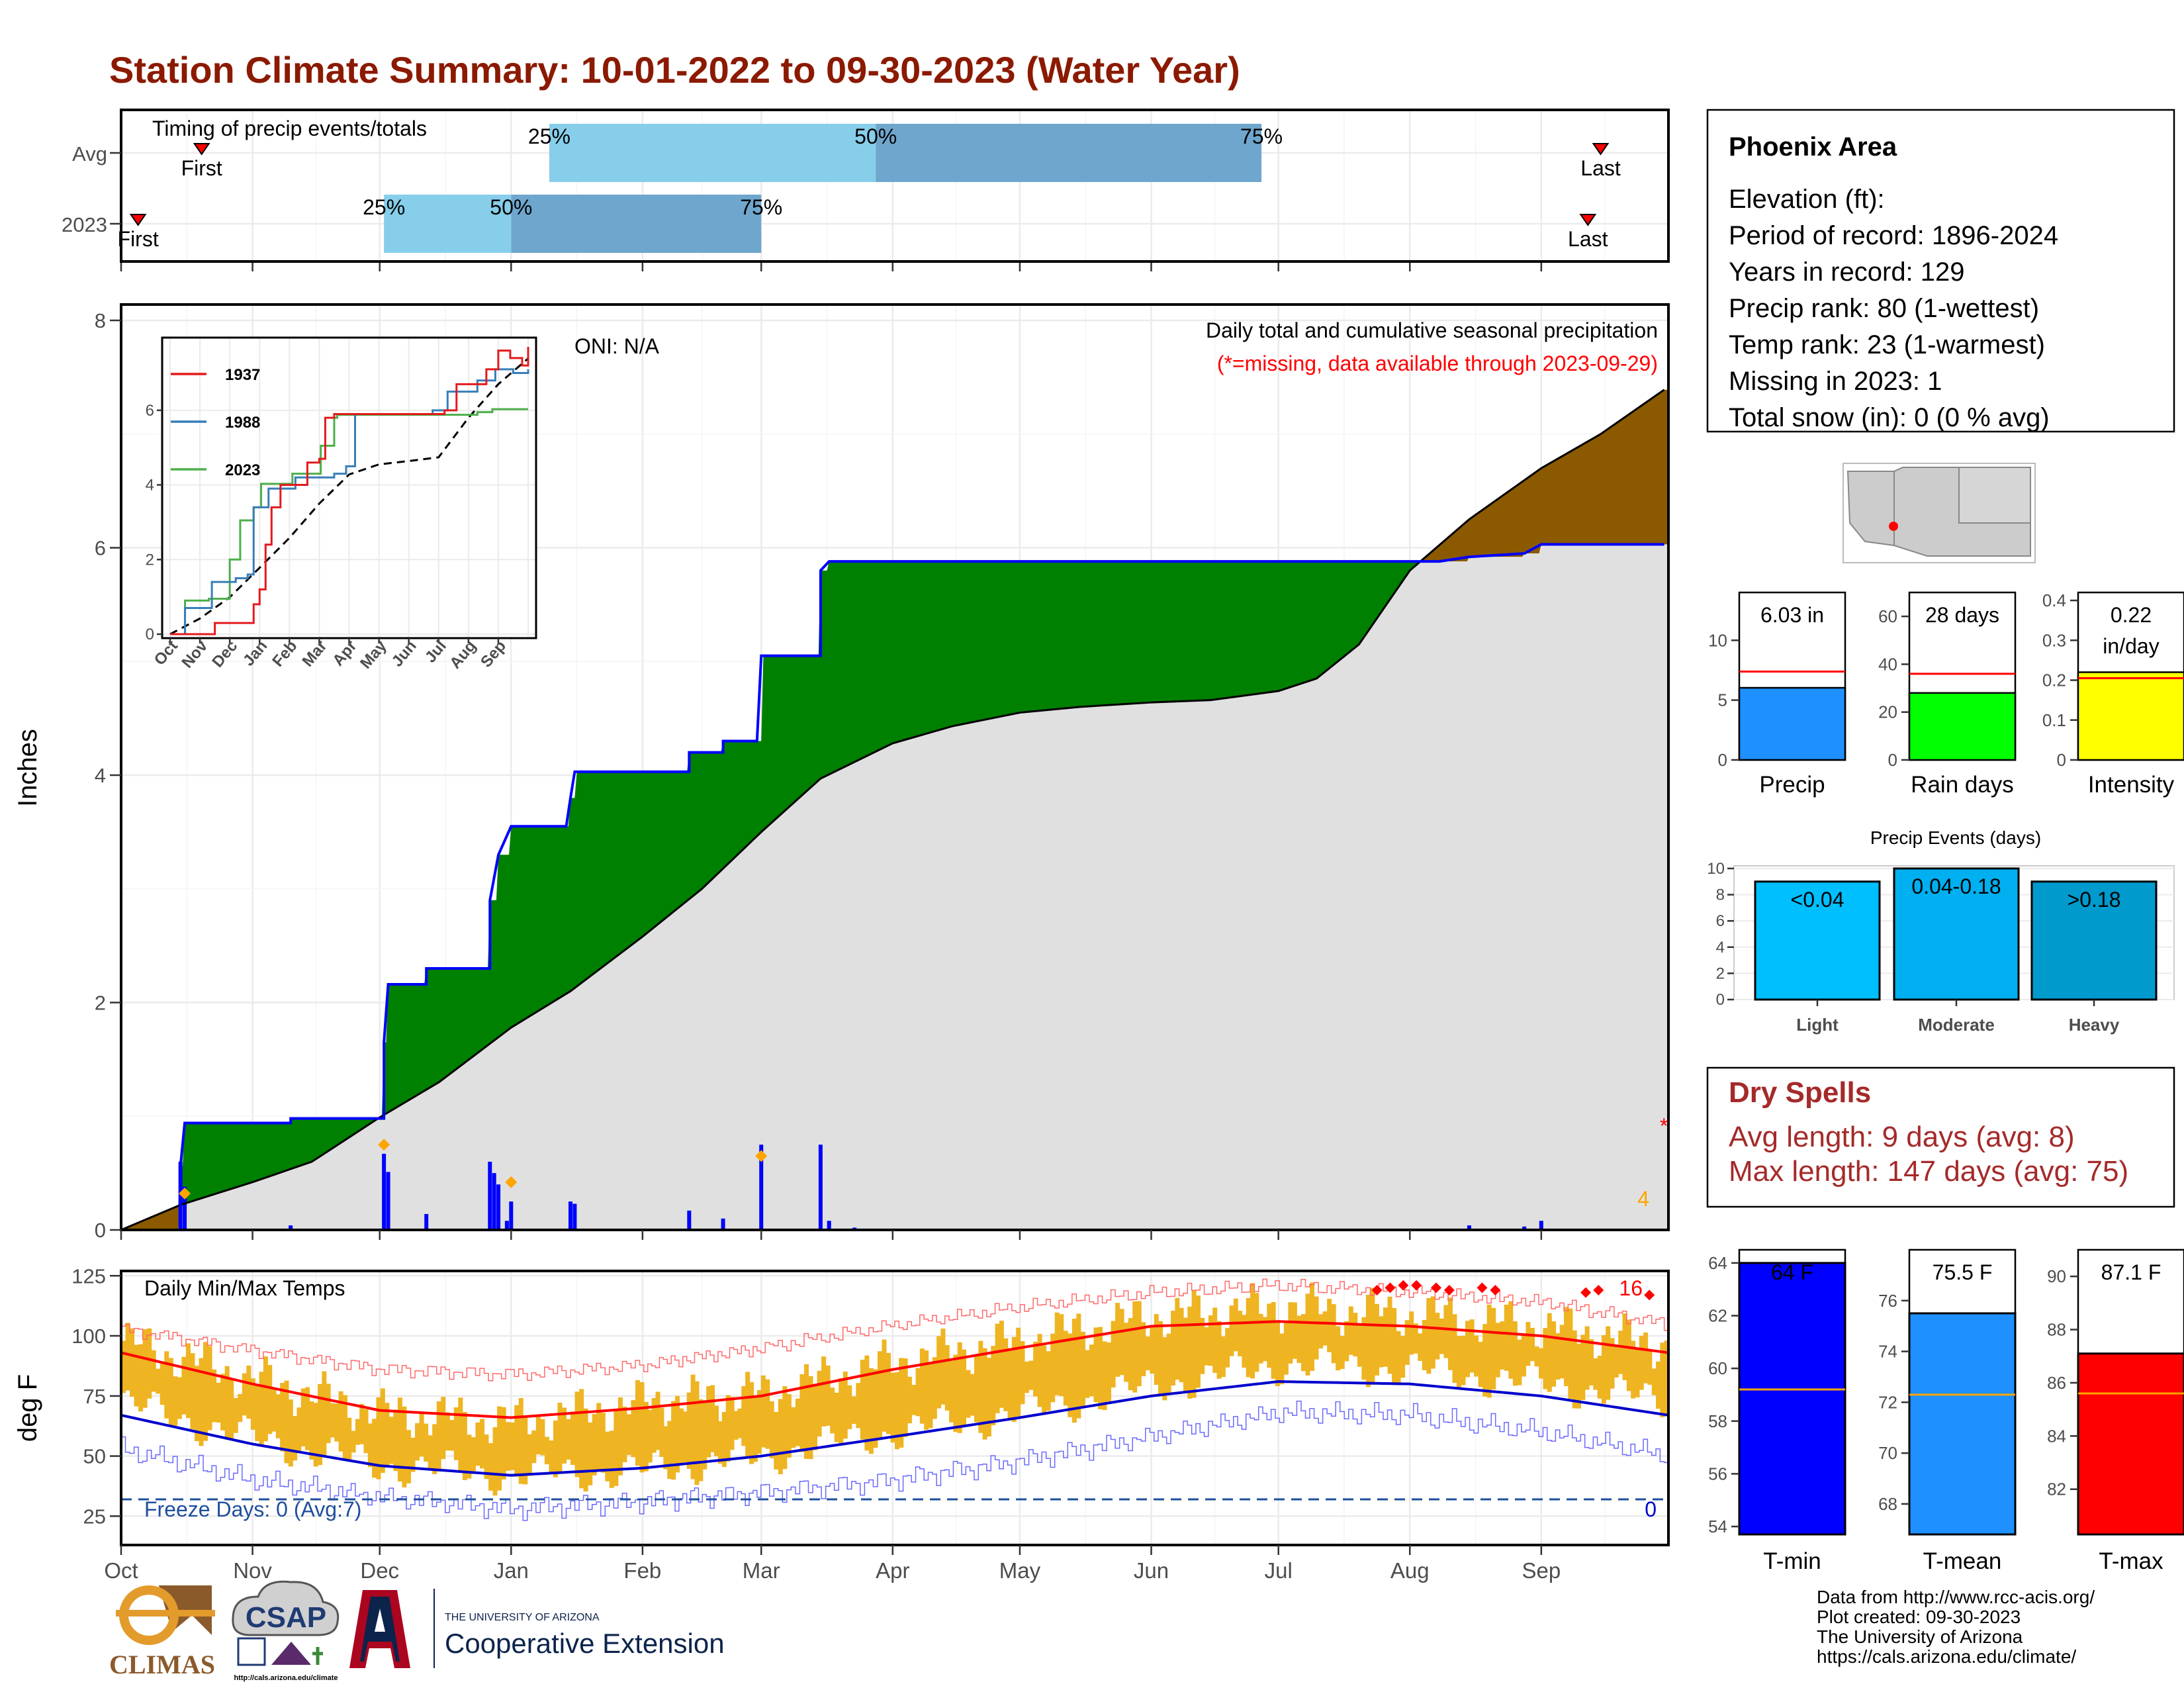  I want to click on inset-legend-label-1937: 1937, so click(242, 375).